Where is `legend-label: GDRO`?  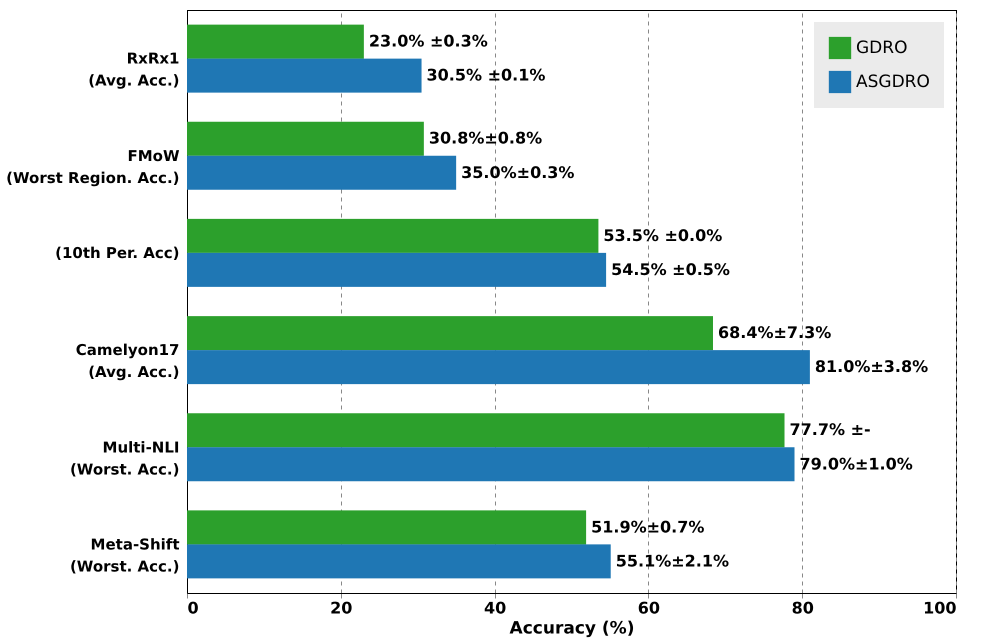
legend-label: GDRO is located at coordinates (882, 48).